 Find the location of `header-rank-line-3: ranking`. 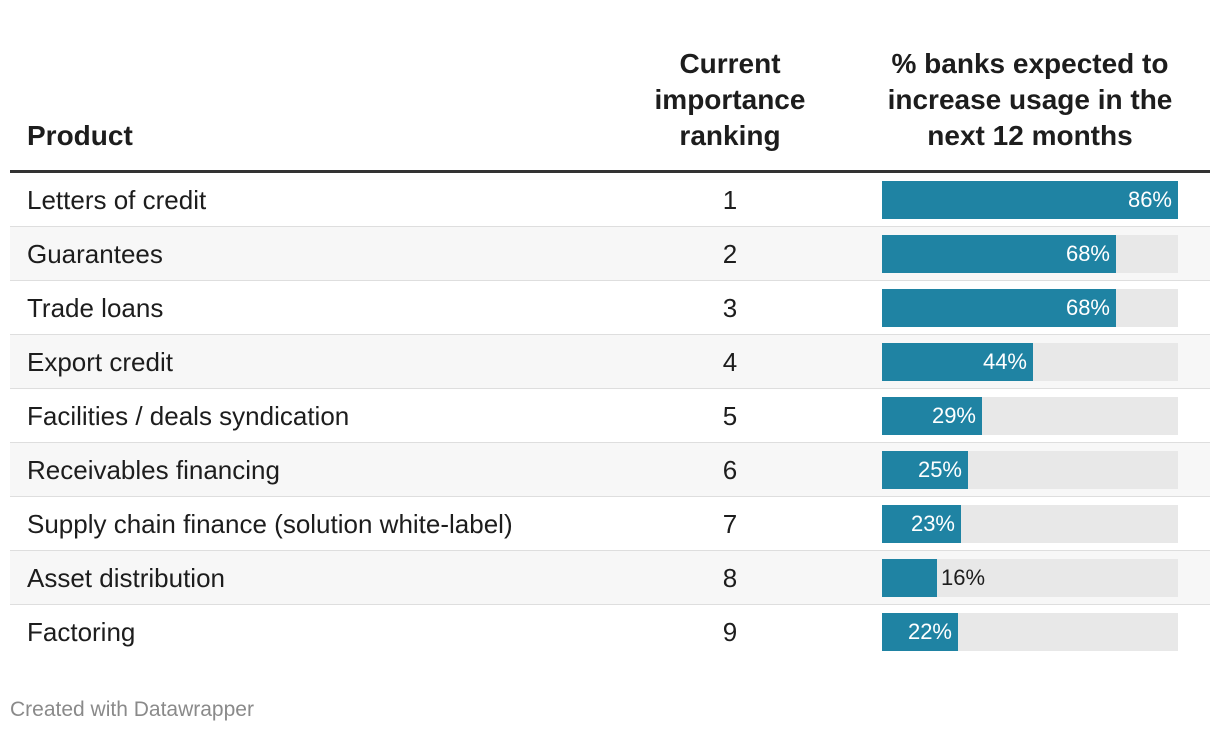

header-rank-line-3: ranking is located at coordinates (730, 135).